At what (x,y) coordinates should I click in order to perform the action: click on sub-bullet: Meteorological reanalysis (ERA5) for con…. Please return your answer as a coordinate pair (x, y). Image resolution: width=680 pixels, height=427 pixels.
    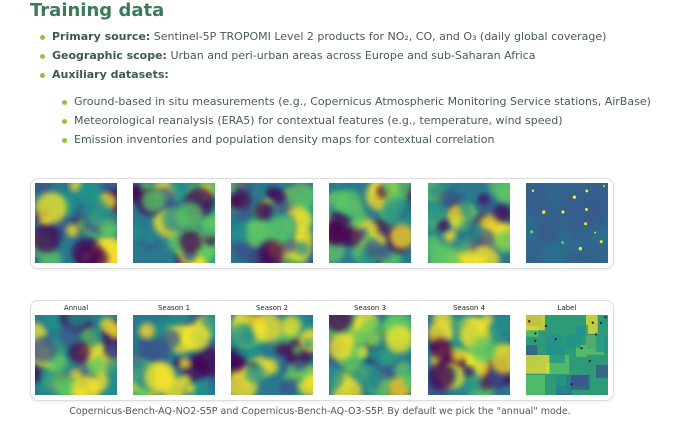
    Looking at the image, I should click on (318, 120).